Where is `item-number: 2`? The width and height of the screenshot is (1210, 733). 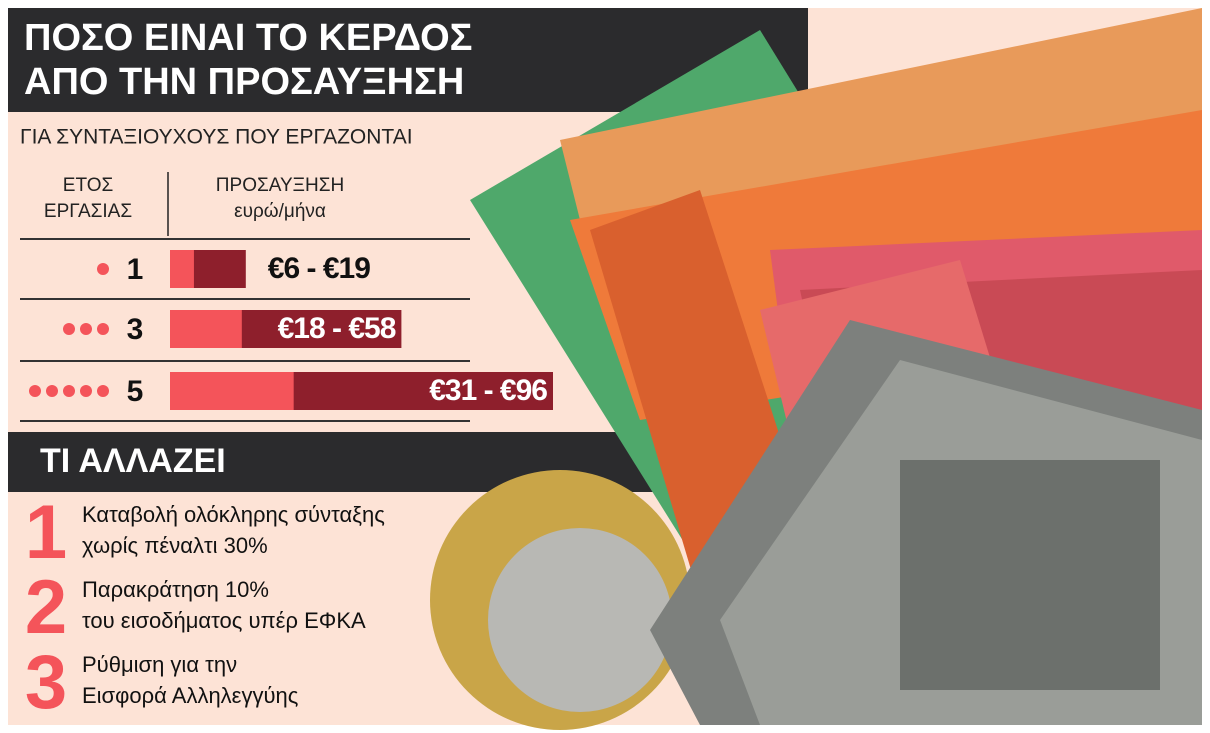
item-number: 2 is located at coordinates (46, 607).